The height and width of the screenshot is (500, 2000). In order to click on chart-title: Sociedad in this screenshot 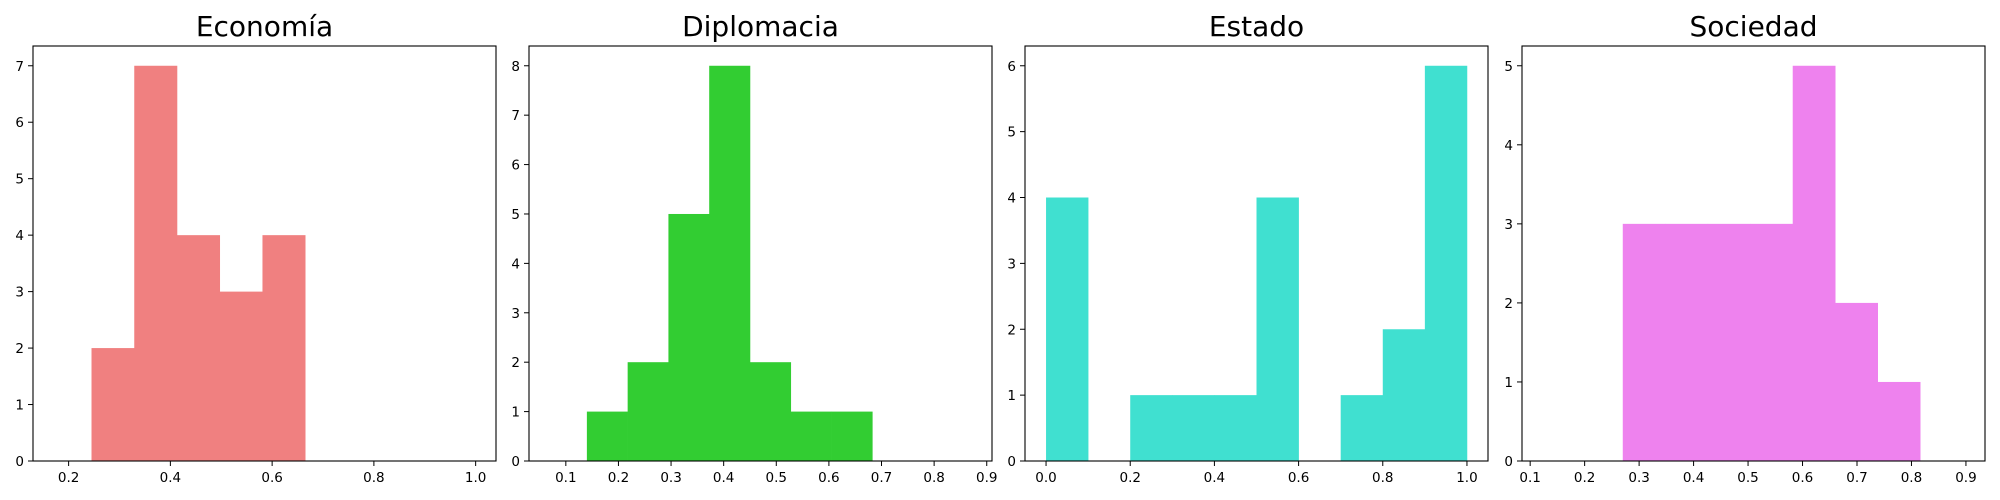, I will do `click(1753, 26)`.